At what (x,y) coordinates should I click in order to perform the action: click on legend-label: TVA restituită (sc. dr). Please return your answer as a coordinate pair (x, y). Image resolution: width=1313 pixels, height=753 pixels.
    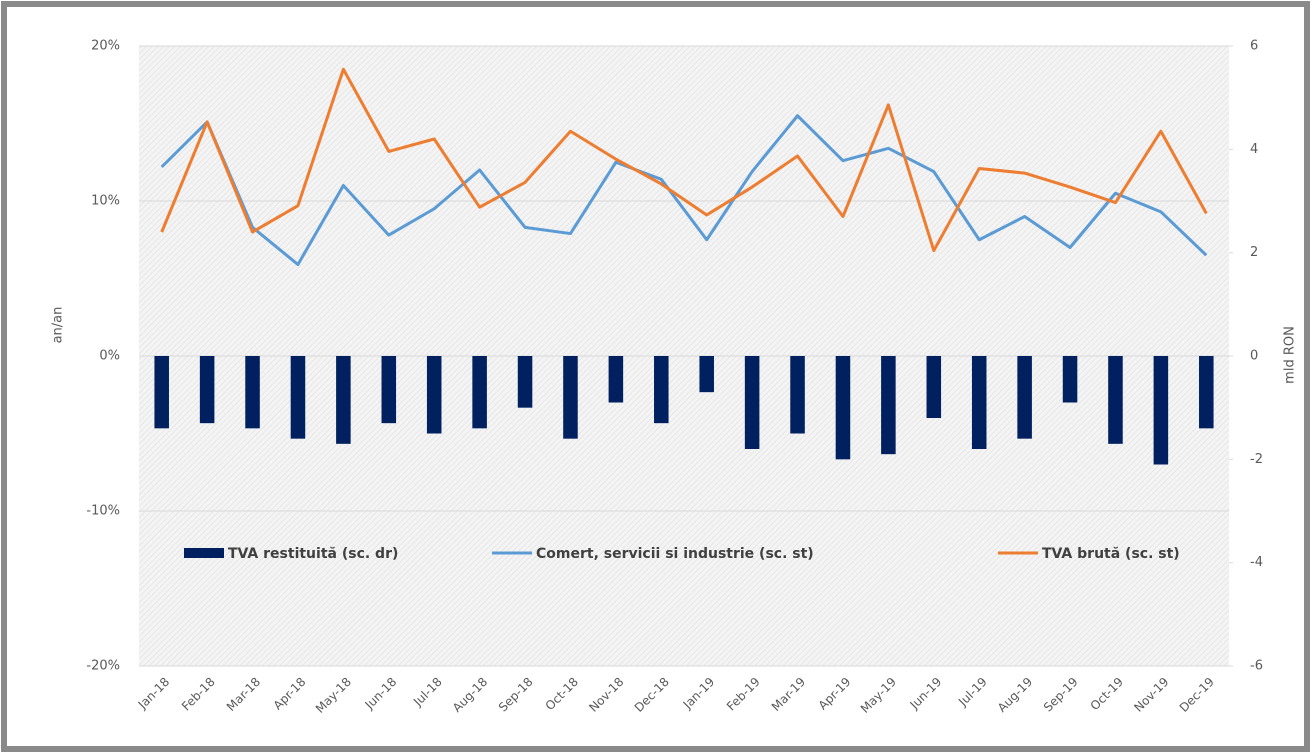
    Looking at the image, I should click on (313, 554).